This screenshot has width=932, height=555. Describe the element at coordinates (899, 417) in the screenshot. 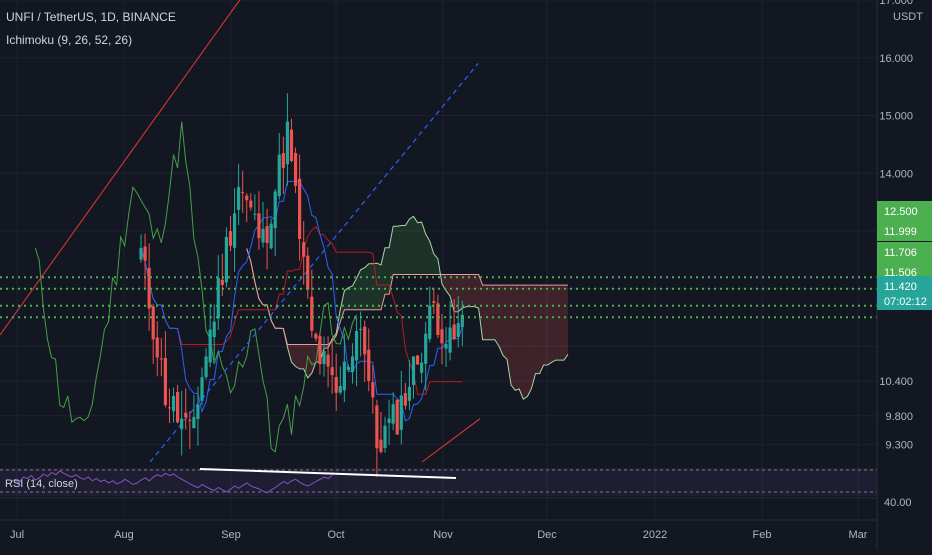

I see `price-tick-label: 9.800` at that location.